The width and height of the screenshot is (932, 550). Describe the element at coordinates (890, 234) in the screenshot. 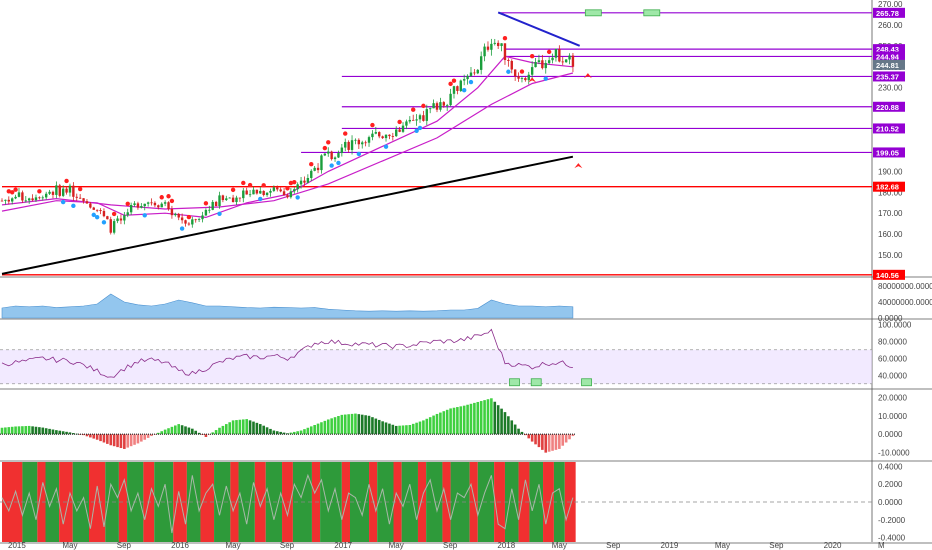

I see `price-tick-label: 160.00` at that location.